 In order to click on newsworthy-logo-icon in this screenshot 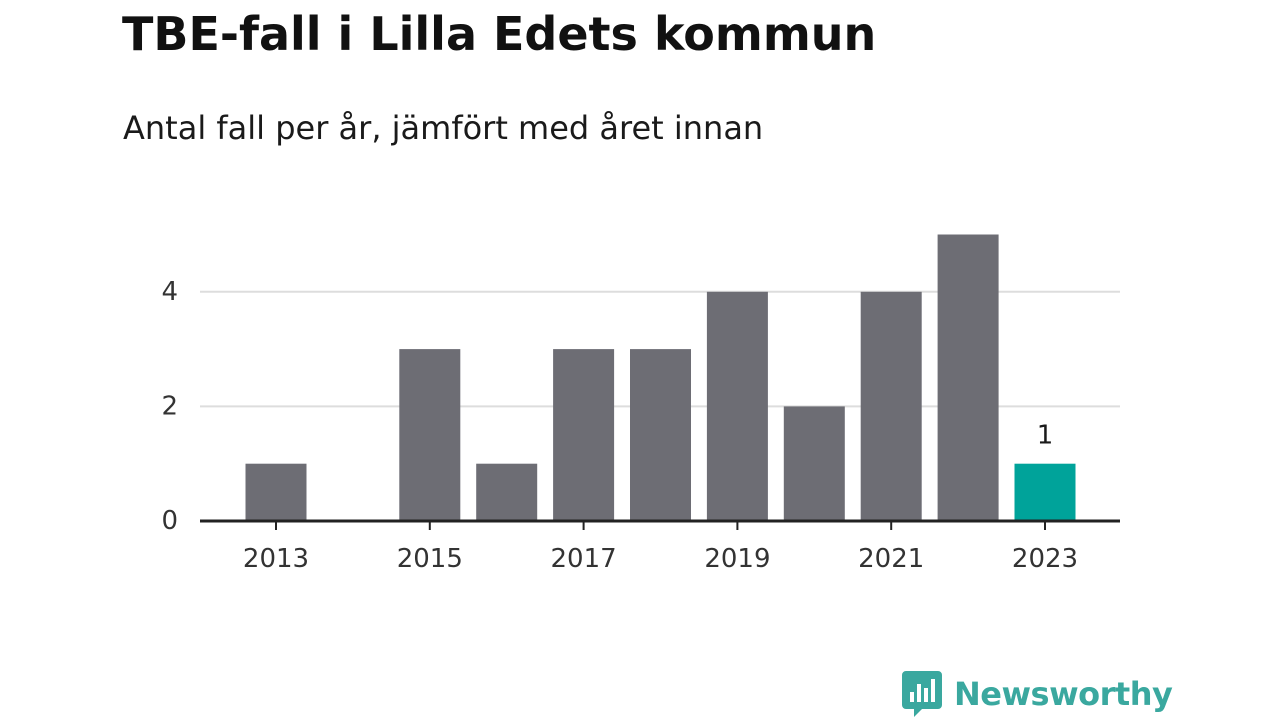, I will do `click(922, 694)`.